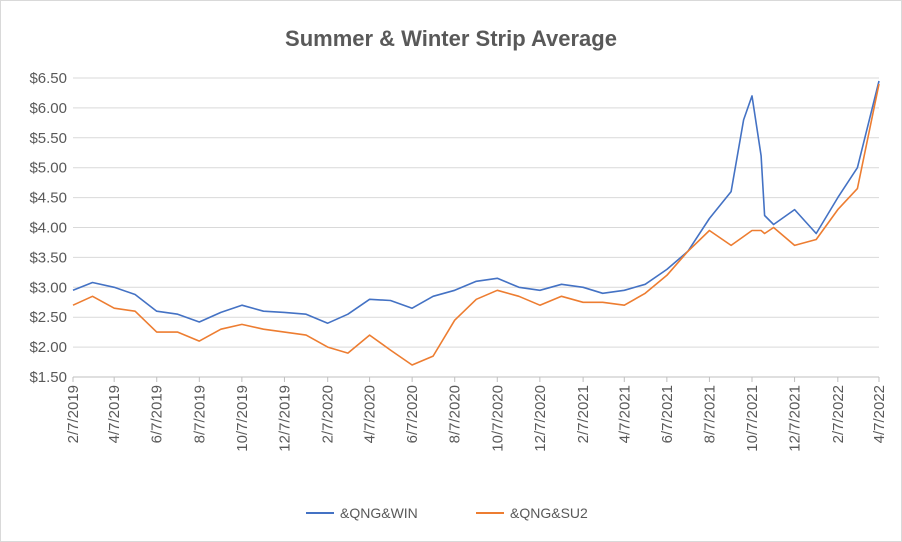 The image size is (902, 542). I want to click on legend: &QNG&WIN &QNG&SU2, so click(447, 513).